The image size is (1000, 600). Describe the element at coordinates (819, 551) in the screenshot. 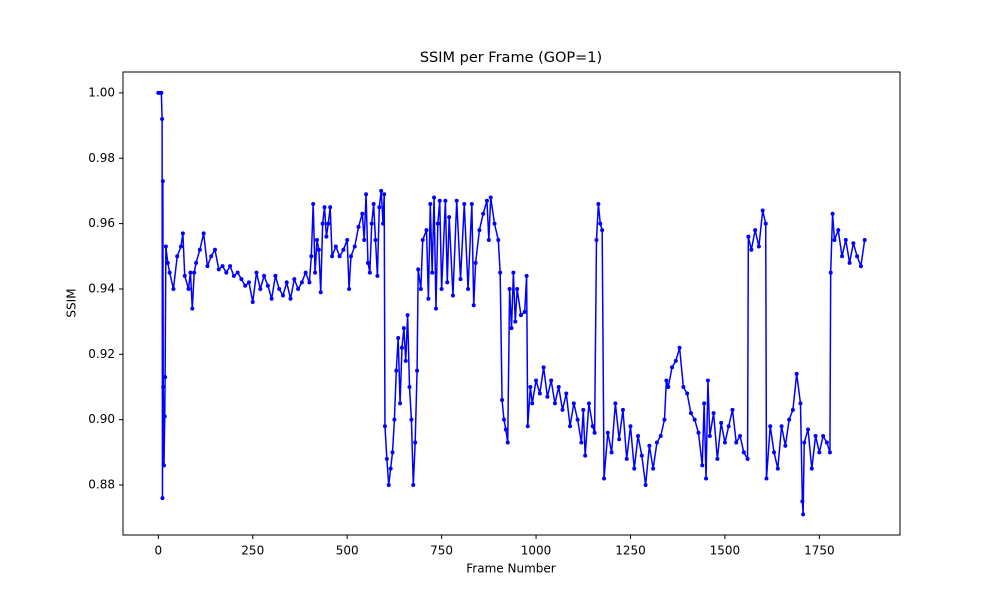

I see `x-tick-label: 1750` at that location.